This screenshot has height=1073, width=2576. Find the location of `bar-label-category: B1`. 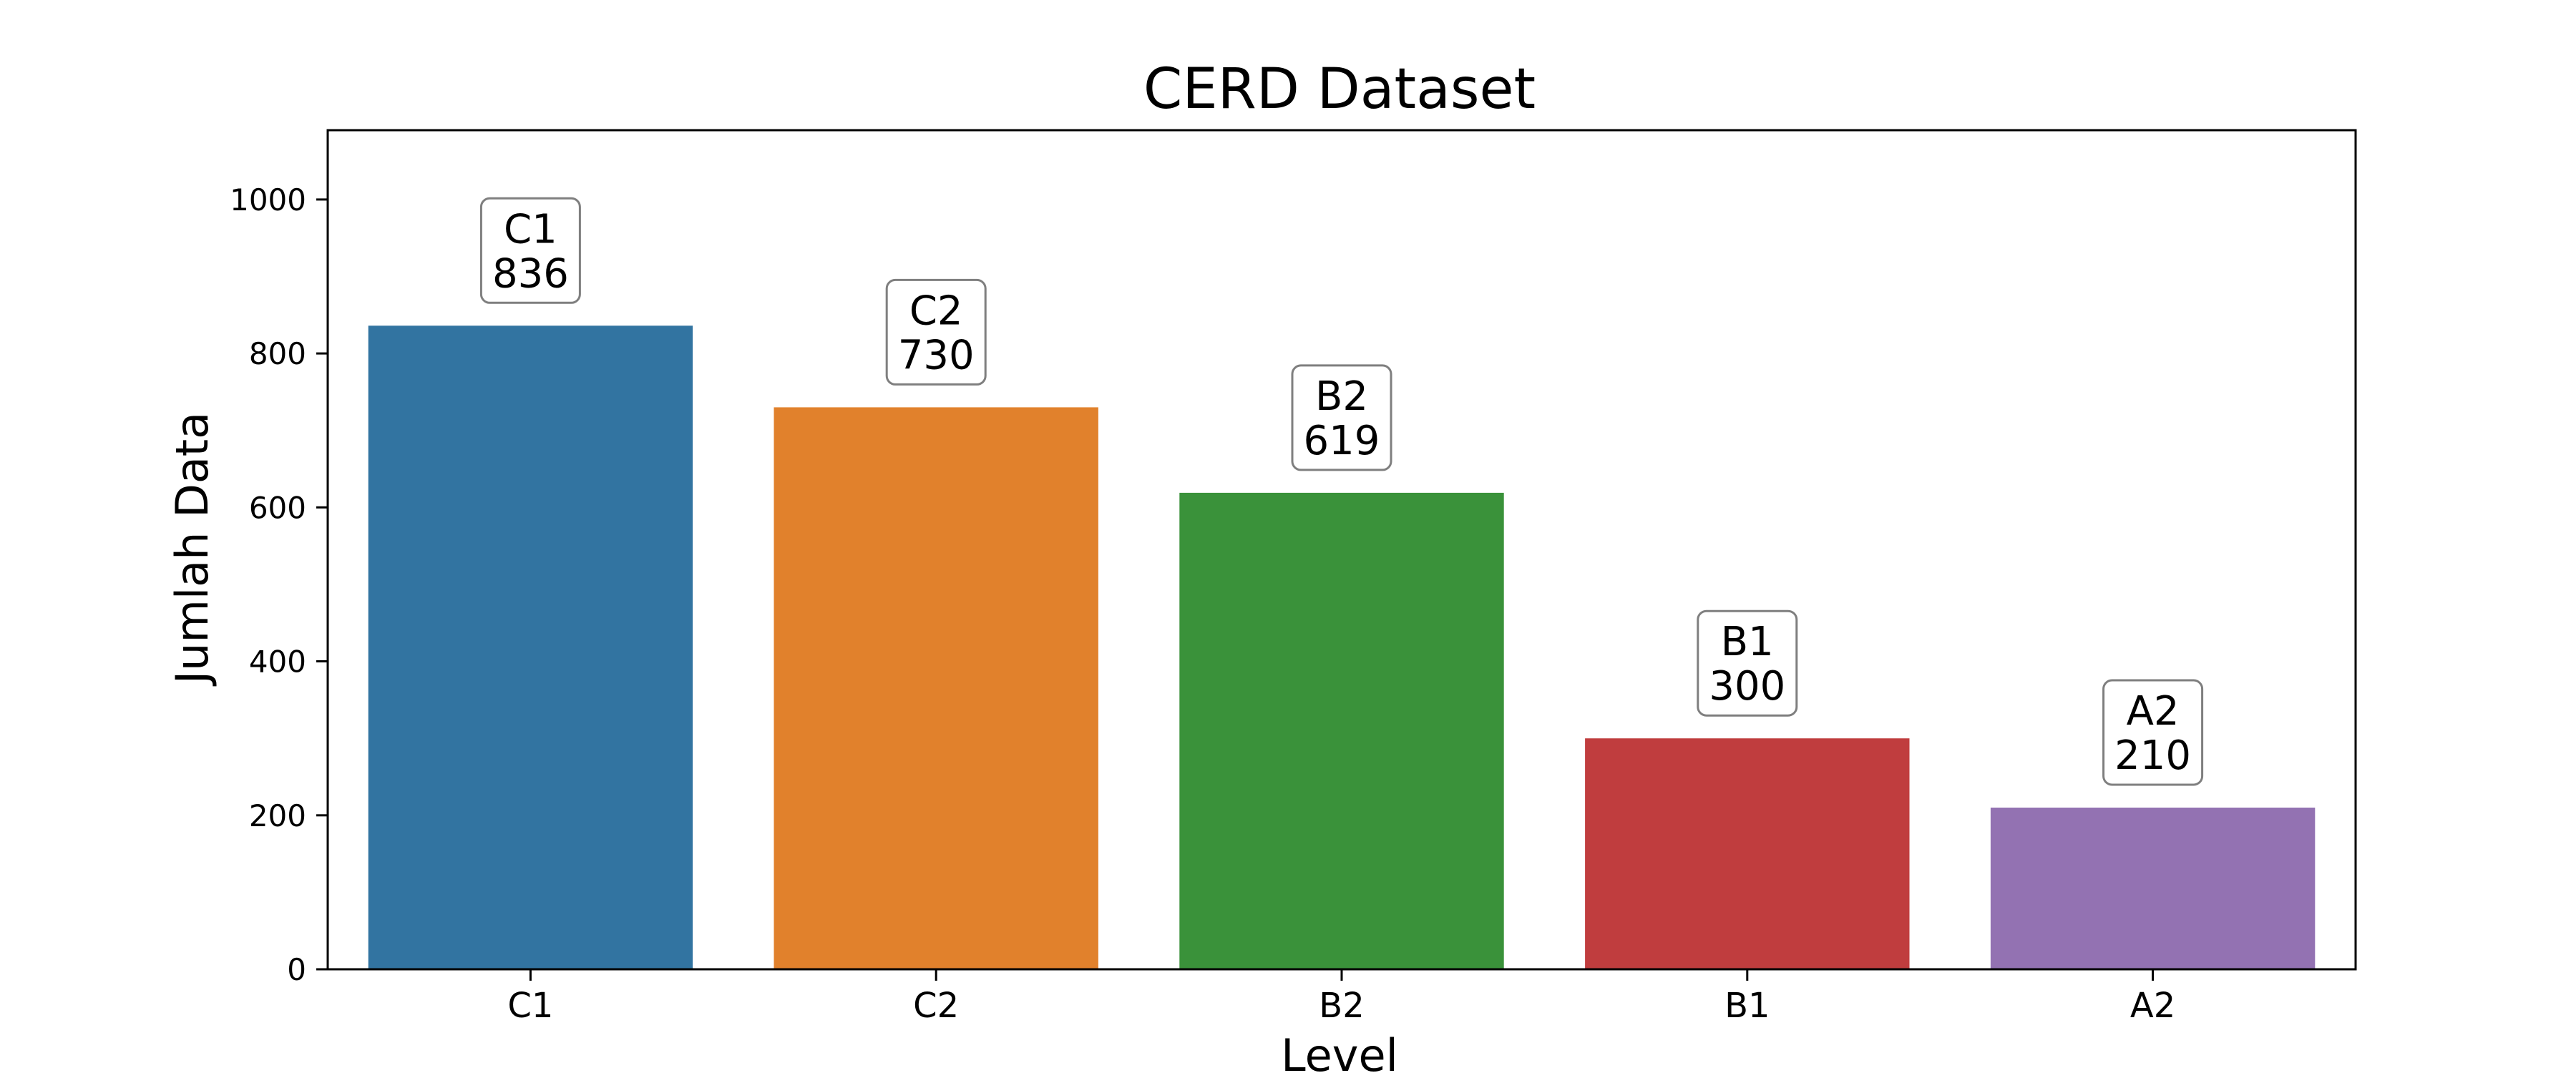

bar-label-category: B1 is located at coordinates (1747, 642).